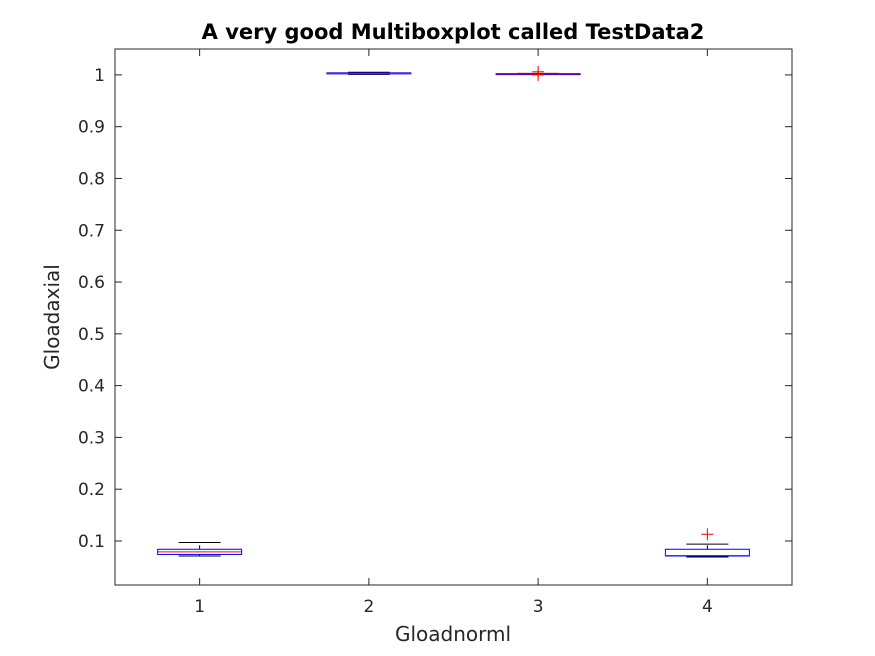 Image resolution: width=875 pixels, height=656 pixels. What do you see at coordinates (91, 490) in the screenshot?
I see `y-tick-label: 0.2` at bounding box center [91, 490].